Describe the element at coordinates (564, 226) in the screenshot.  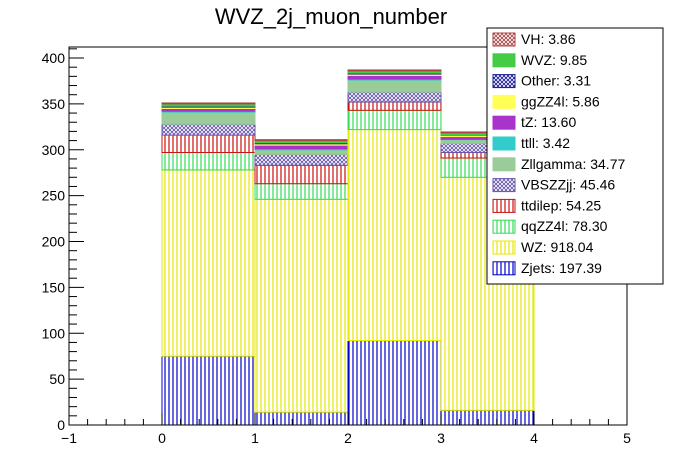
I see `legend-label-qqZZ4l: qqZZ4l: 78.30` at that location.